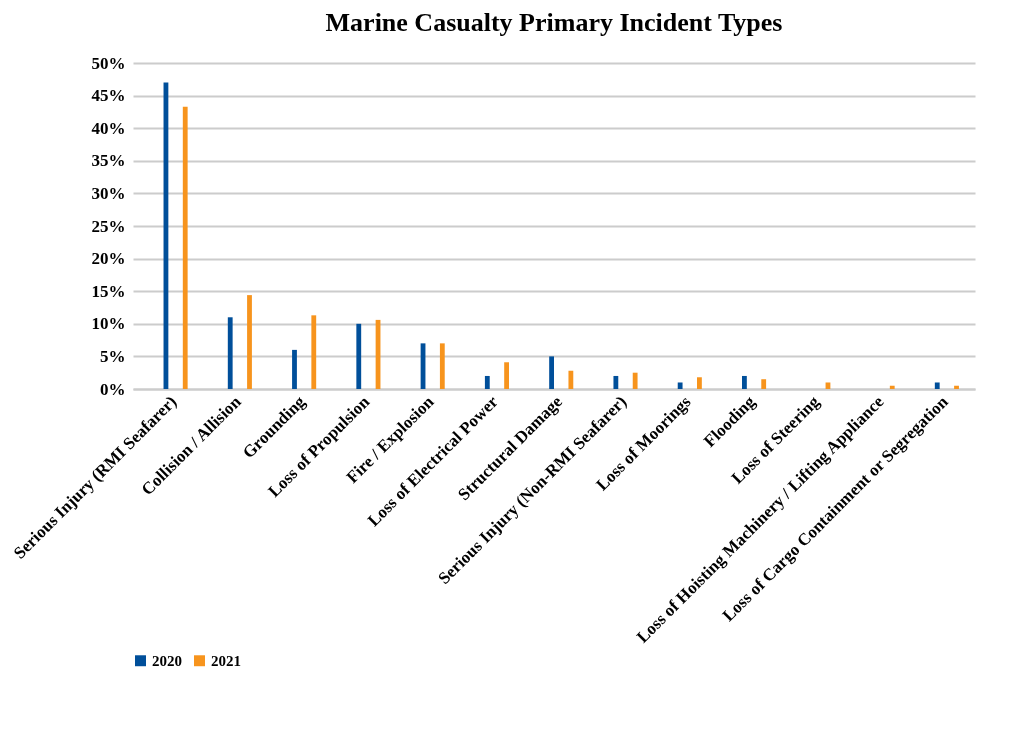 The image size is (1021, 752). Describe the element at coordinates (108, 128) in the screenshot. I see `y-tick-label: 40%` at that location.